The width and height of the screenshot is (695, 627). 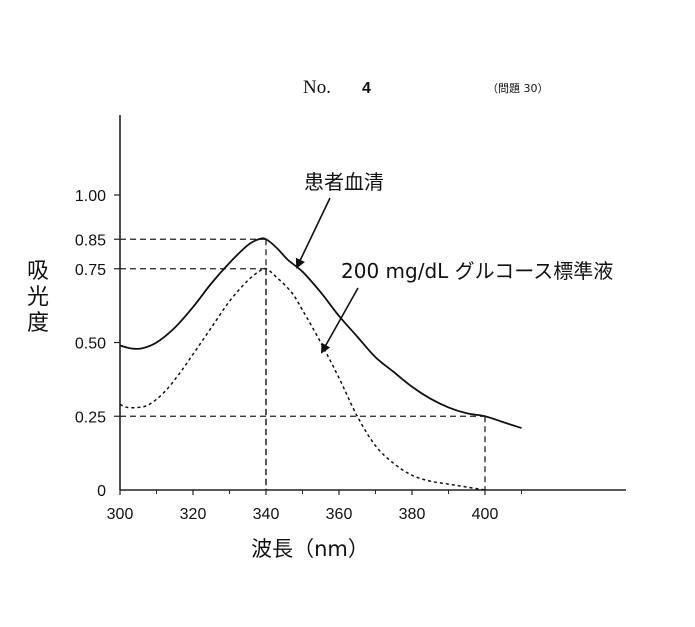 What do you see at coordinates (412, 514) in the screenshot?
I see `x-tick-label: 380` at bounding box center [412, 514].